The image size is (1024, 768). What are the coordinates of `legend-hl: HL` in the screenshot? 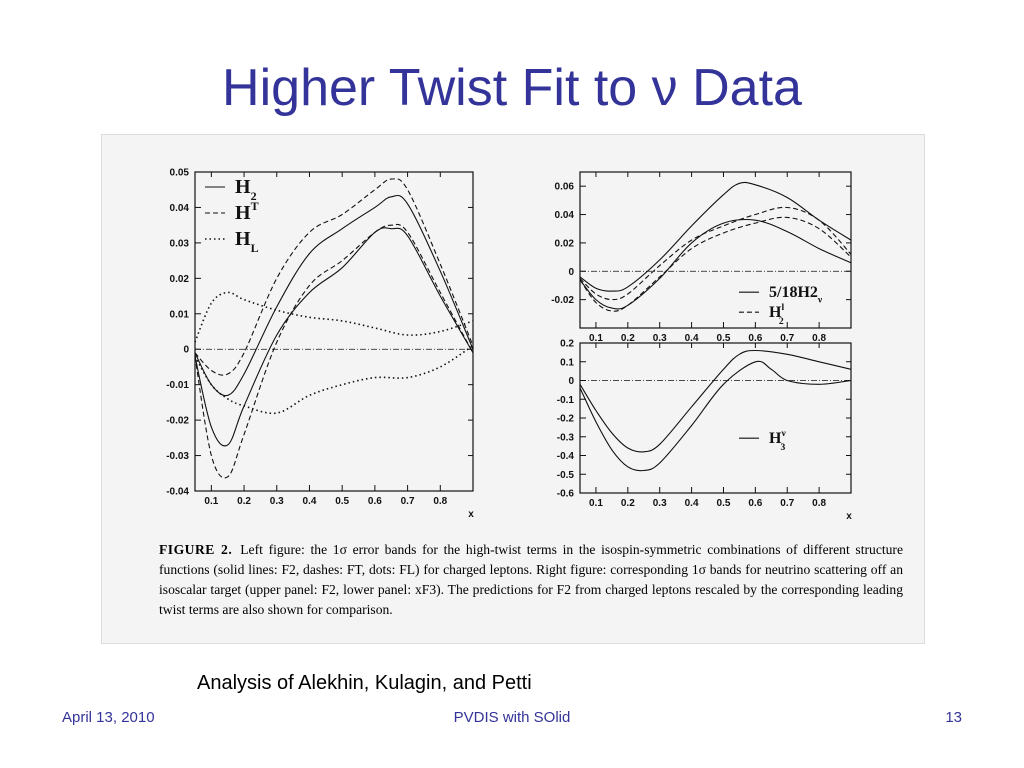 It's located at (232, 241).